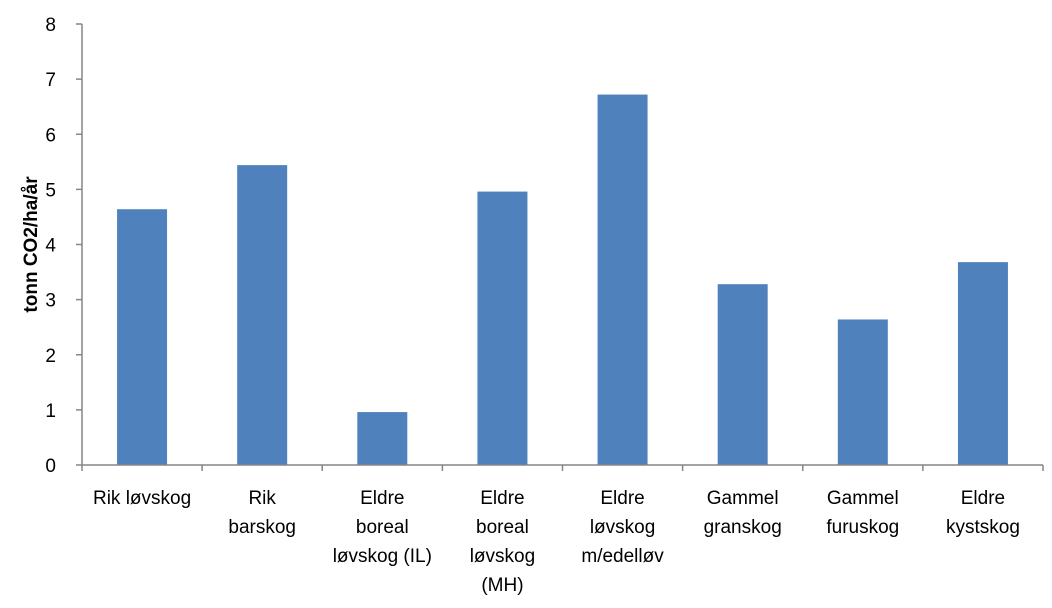 This screenshot has width=1052, height=608. Describe the element at coordinates (50, 190) in the screenshot. I see `y-tick-label: 5` at that location.